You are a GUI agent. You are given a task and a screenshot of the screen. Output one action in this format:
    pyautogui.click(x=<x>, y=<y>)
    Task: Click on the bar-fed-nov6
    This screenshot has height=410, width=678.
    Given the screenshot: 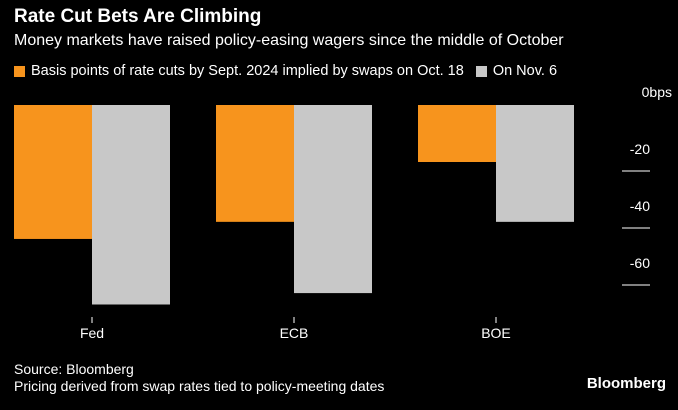 What is the action you would take?
    pyautogui.click(x=131, y=205)
    